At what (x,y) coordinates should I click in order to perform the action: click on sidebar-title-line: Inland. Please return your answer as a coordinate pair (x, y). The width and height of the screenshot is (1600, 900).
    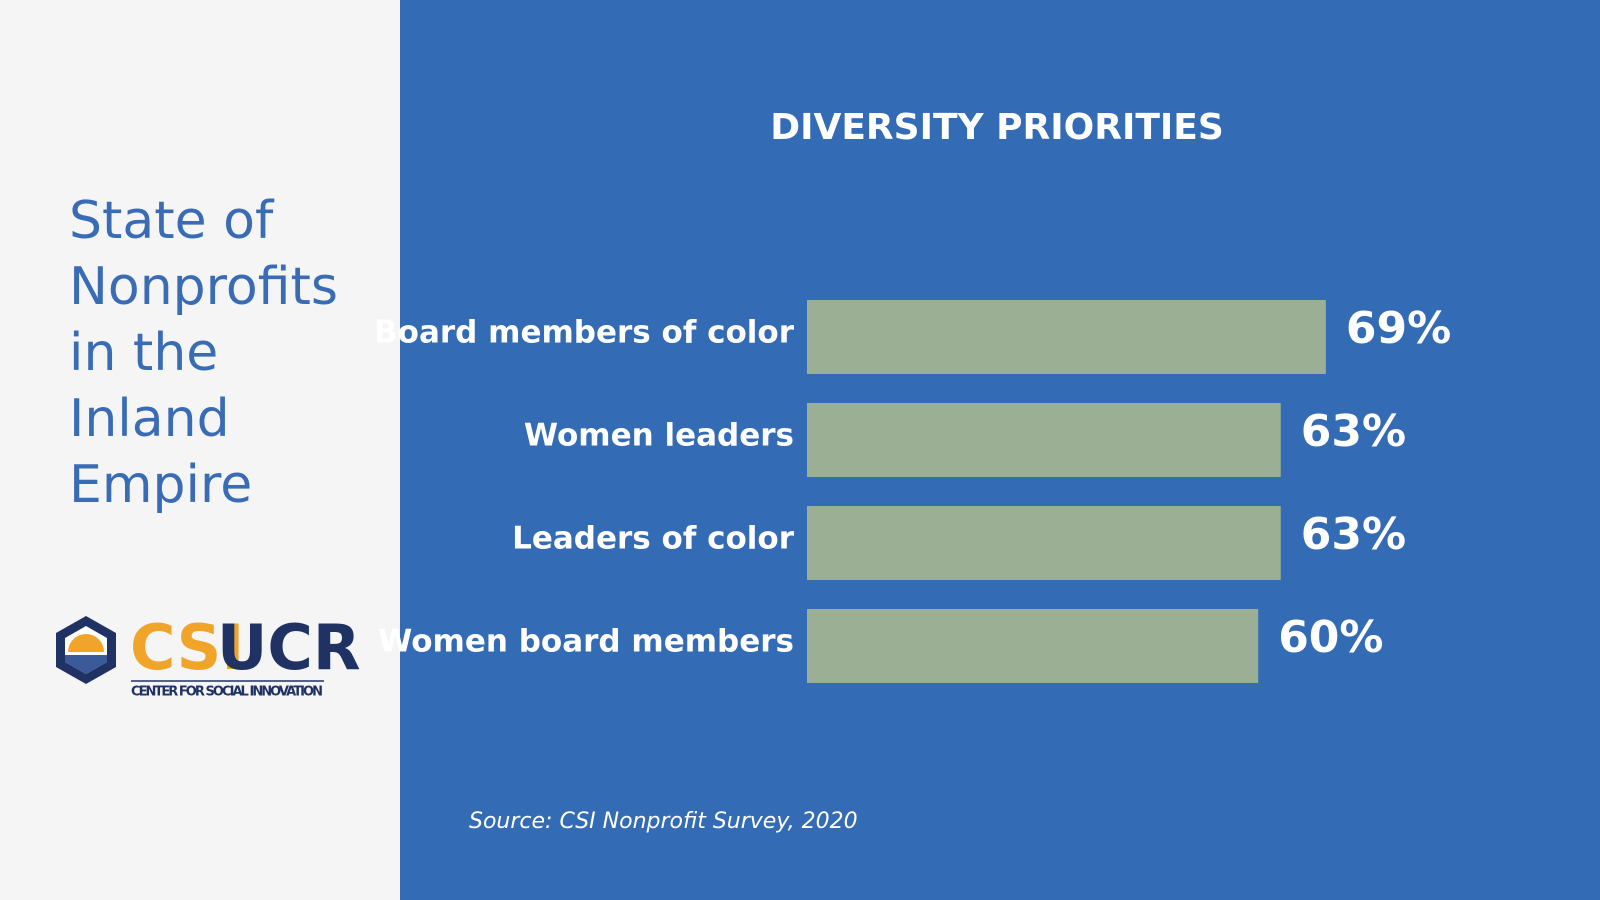
    Looking at the image, I should click on (149, 419).